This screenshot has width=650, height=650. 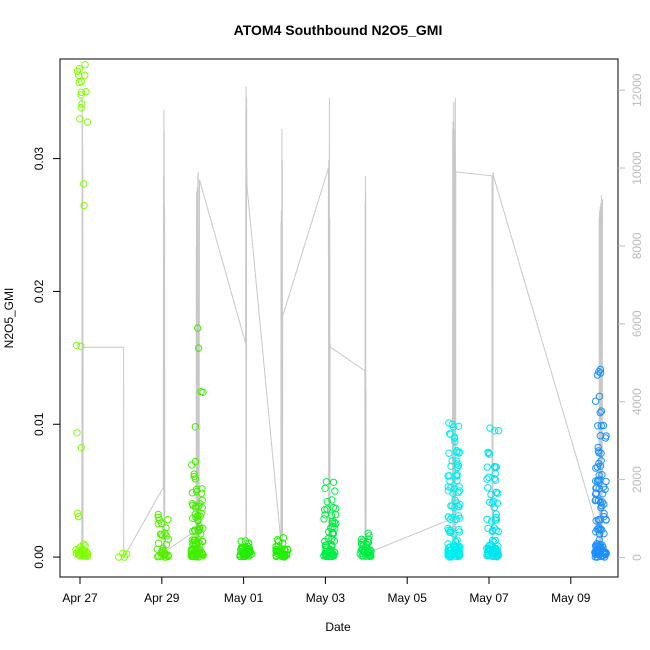 I want to click on x-axis-label: Date, so click(x=338, y=627).